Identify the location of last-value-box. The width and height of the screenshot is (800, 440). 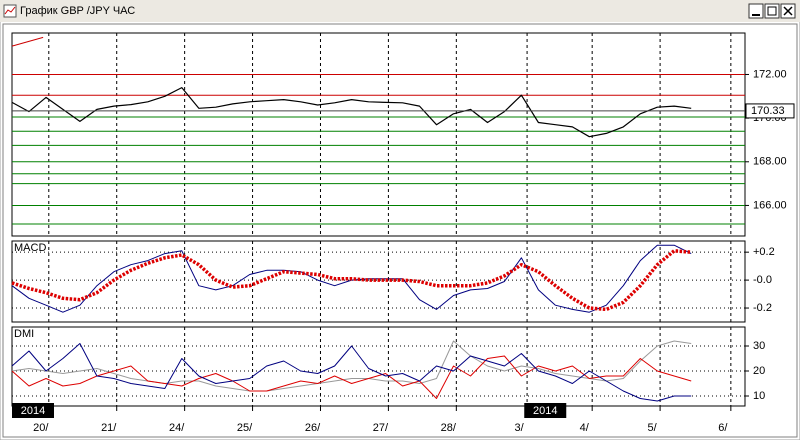
(770, 111).